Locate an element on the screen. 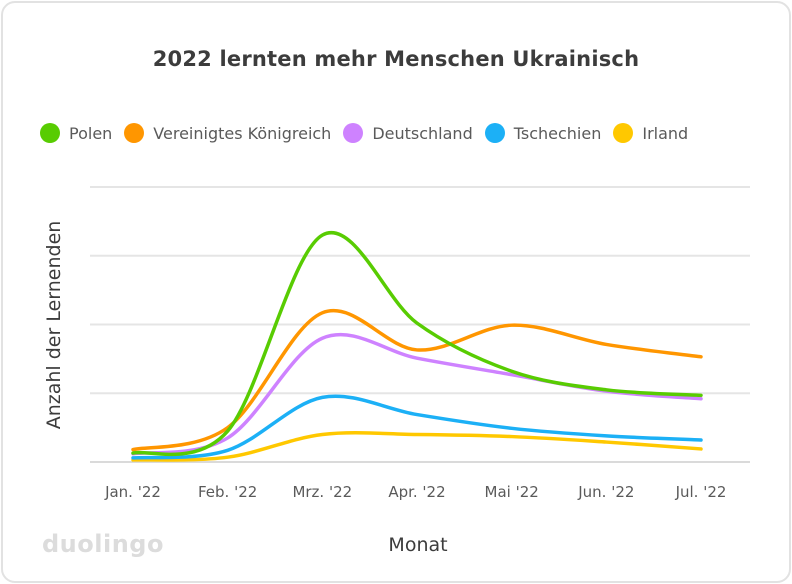 The width and height of the screenshot is (792, 584). legend-item-deutschland: Deutschland is located at coordinates (408, 133).